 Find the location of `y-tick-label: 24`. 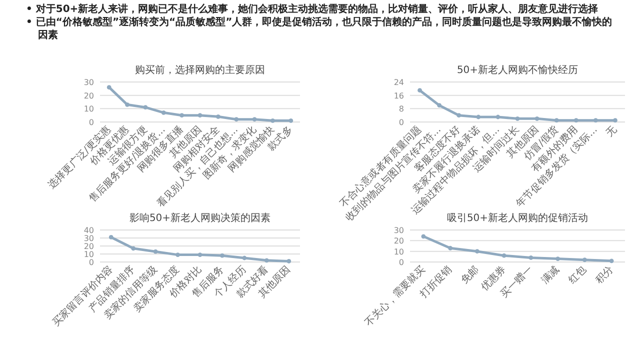

y-tick-label: 24 is located at coordinates (399, 82).